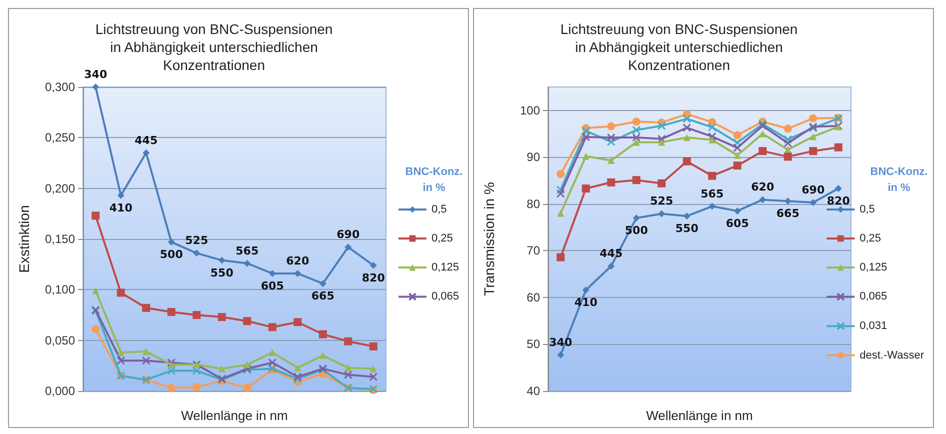 The width and height of the screenshot is (946, 434). I want to click on y-tick-label: 80, so click(533, 203).